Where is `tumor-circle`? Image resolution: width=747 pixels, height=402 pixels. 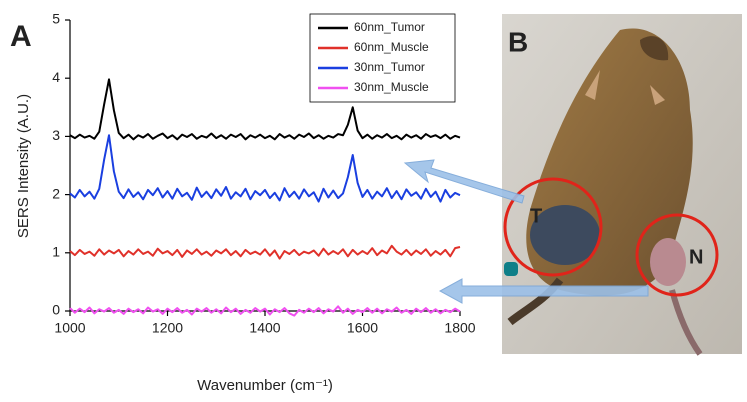 tumor-circle is located at coordinates (553, 227).